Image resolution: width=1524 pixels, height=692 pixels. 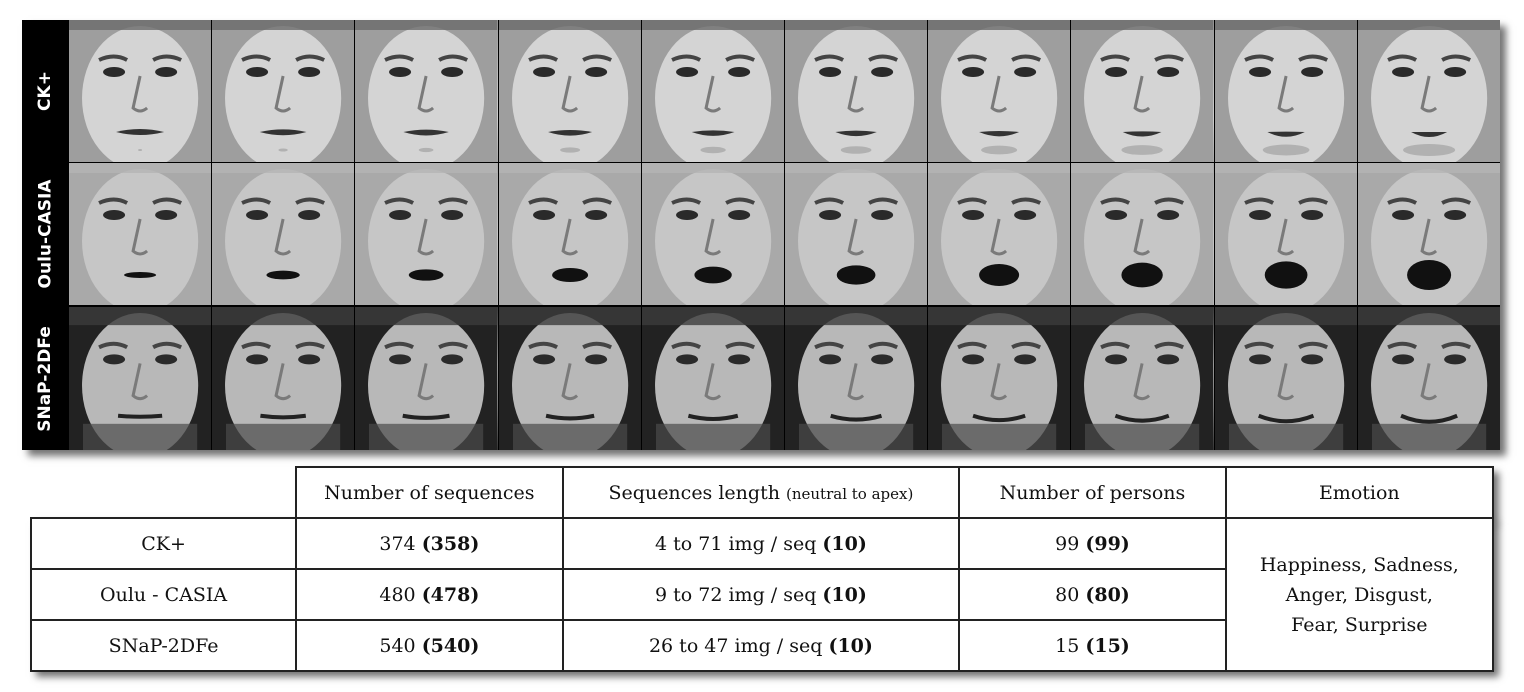 I want to click on row-label-ck: CK+, so click(x=45, y=91).